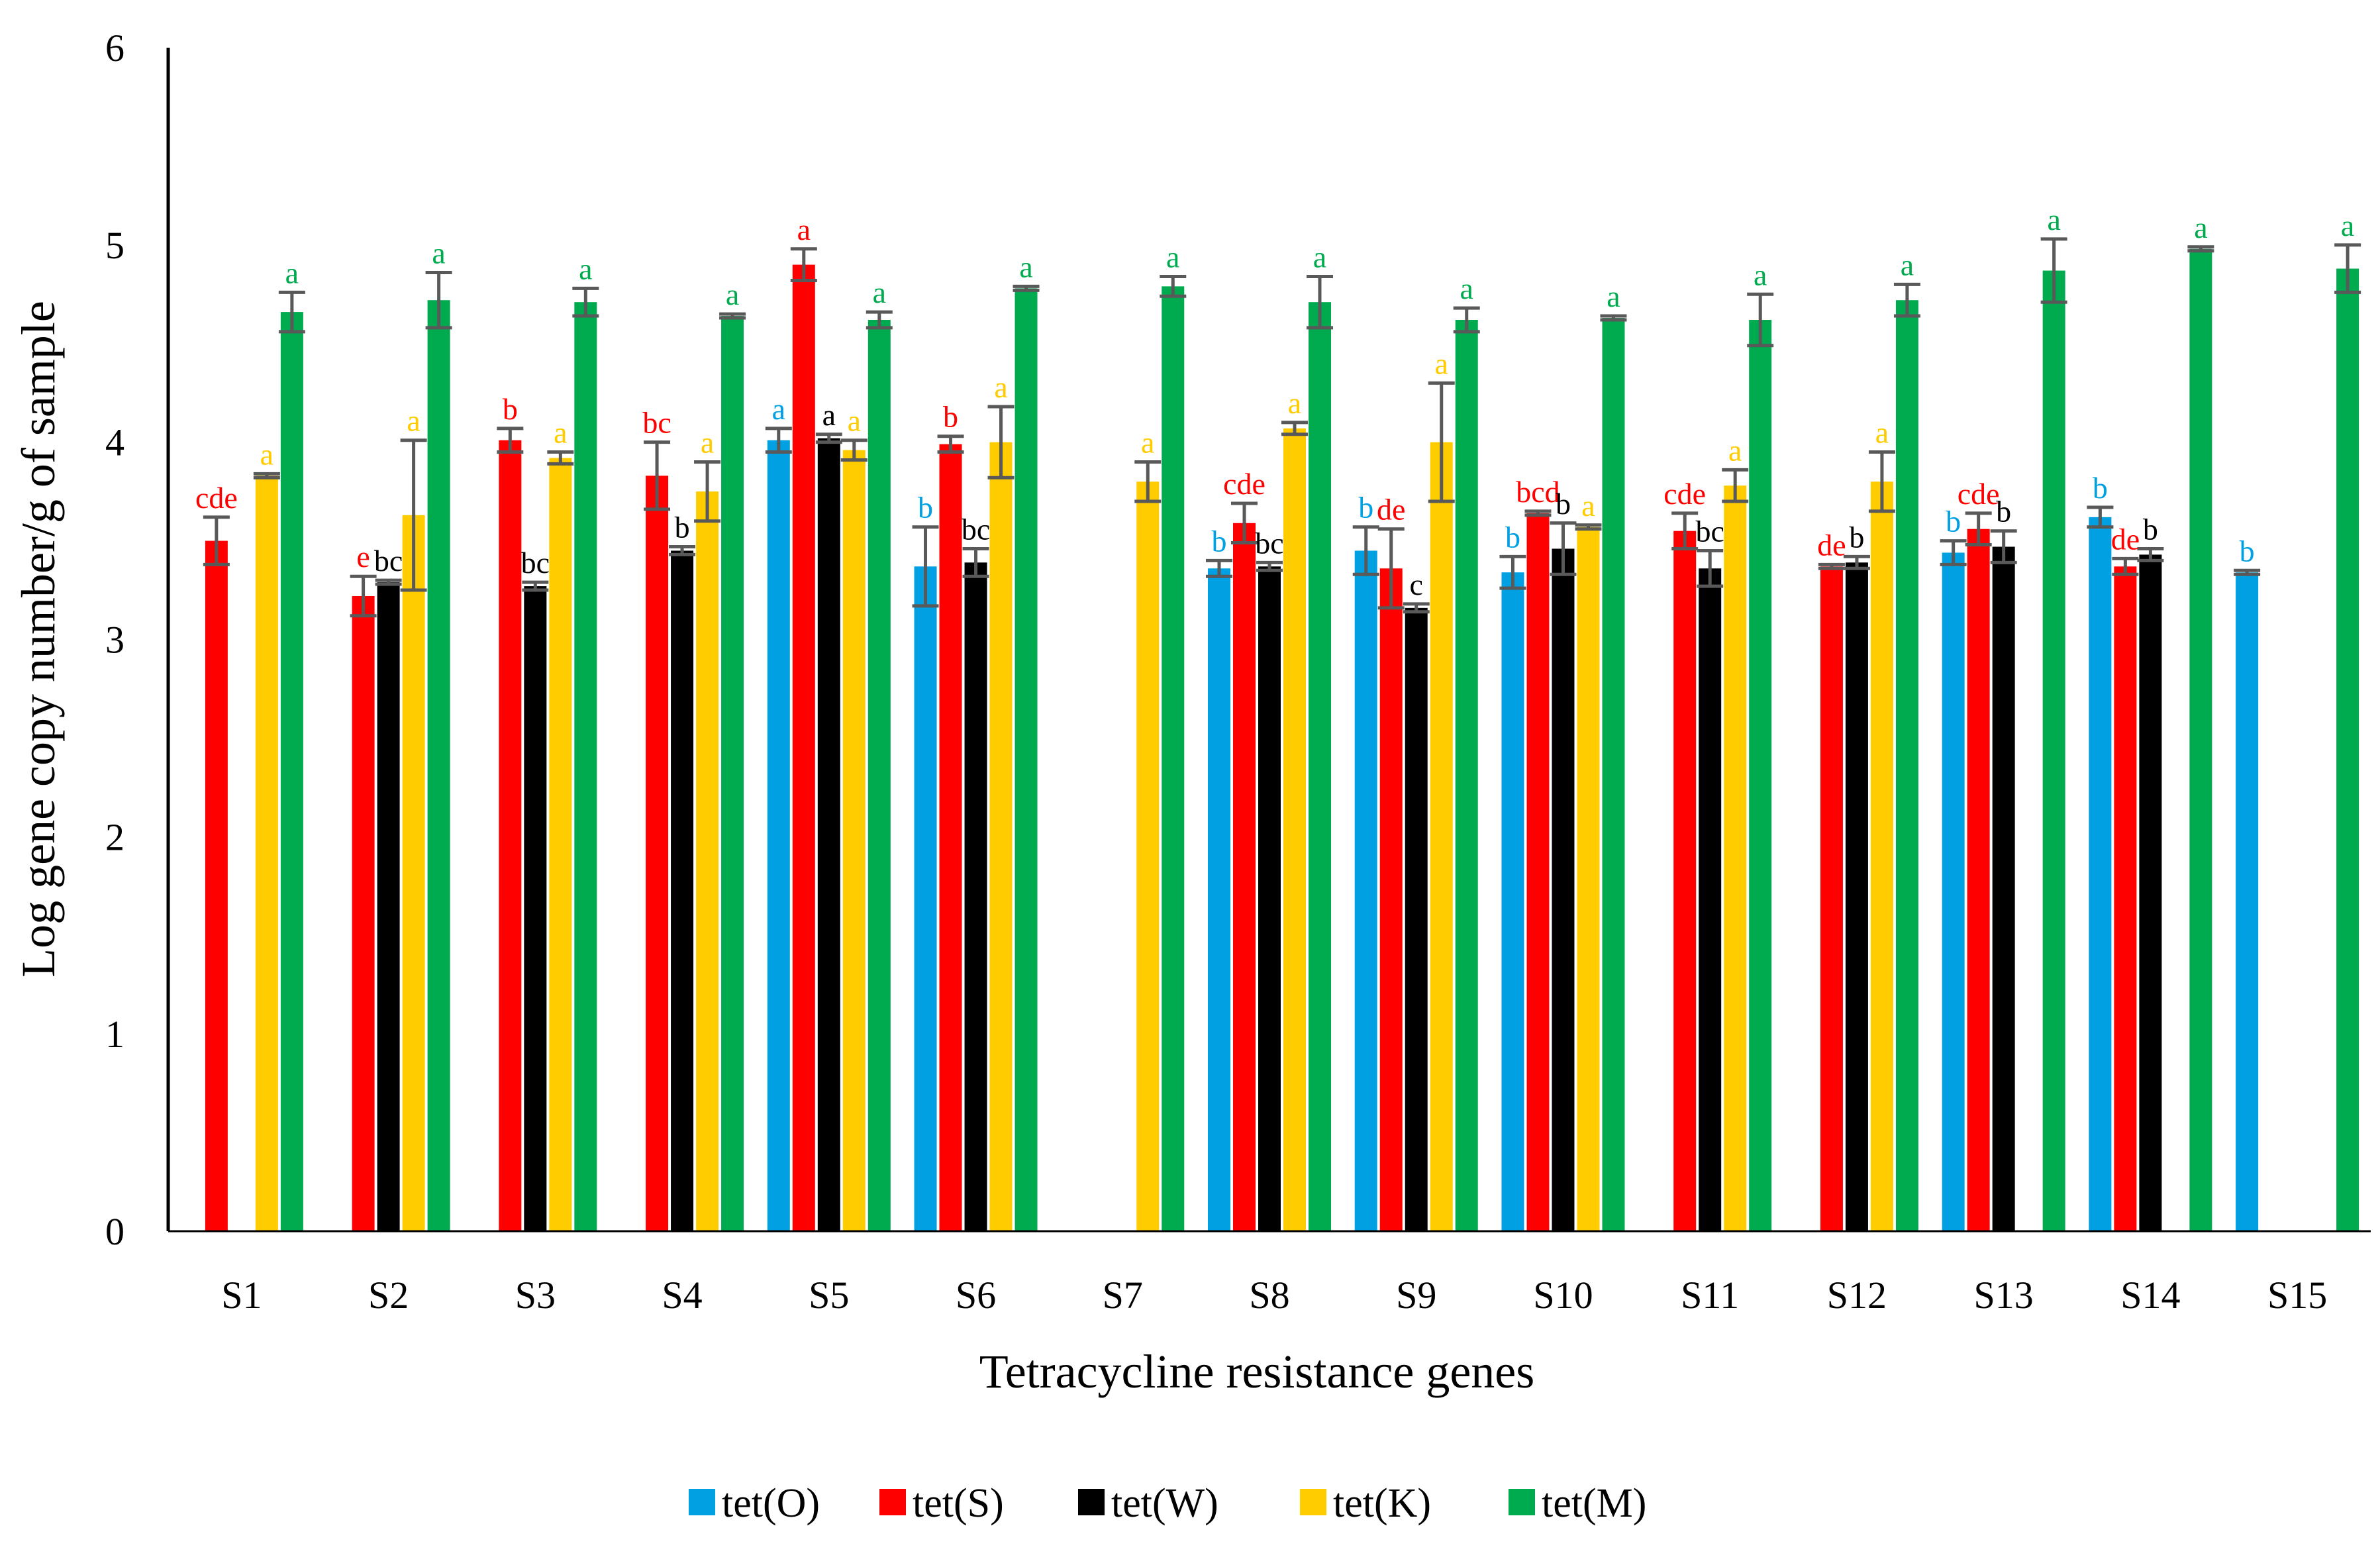 The image size is (2380, 1565). I want to click on legend-item-tetw: tet(W), so click(1148, 1504).